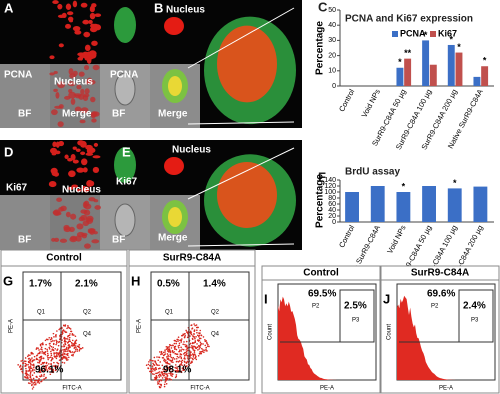  I want to click on gate: Q1, so click(41, 313).